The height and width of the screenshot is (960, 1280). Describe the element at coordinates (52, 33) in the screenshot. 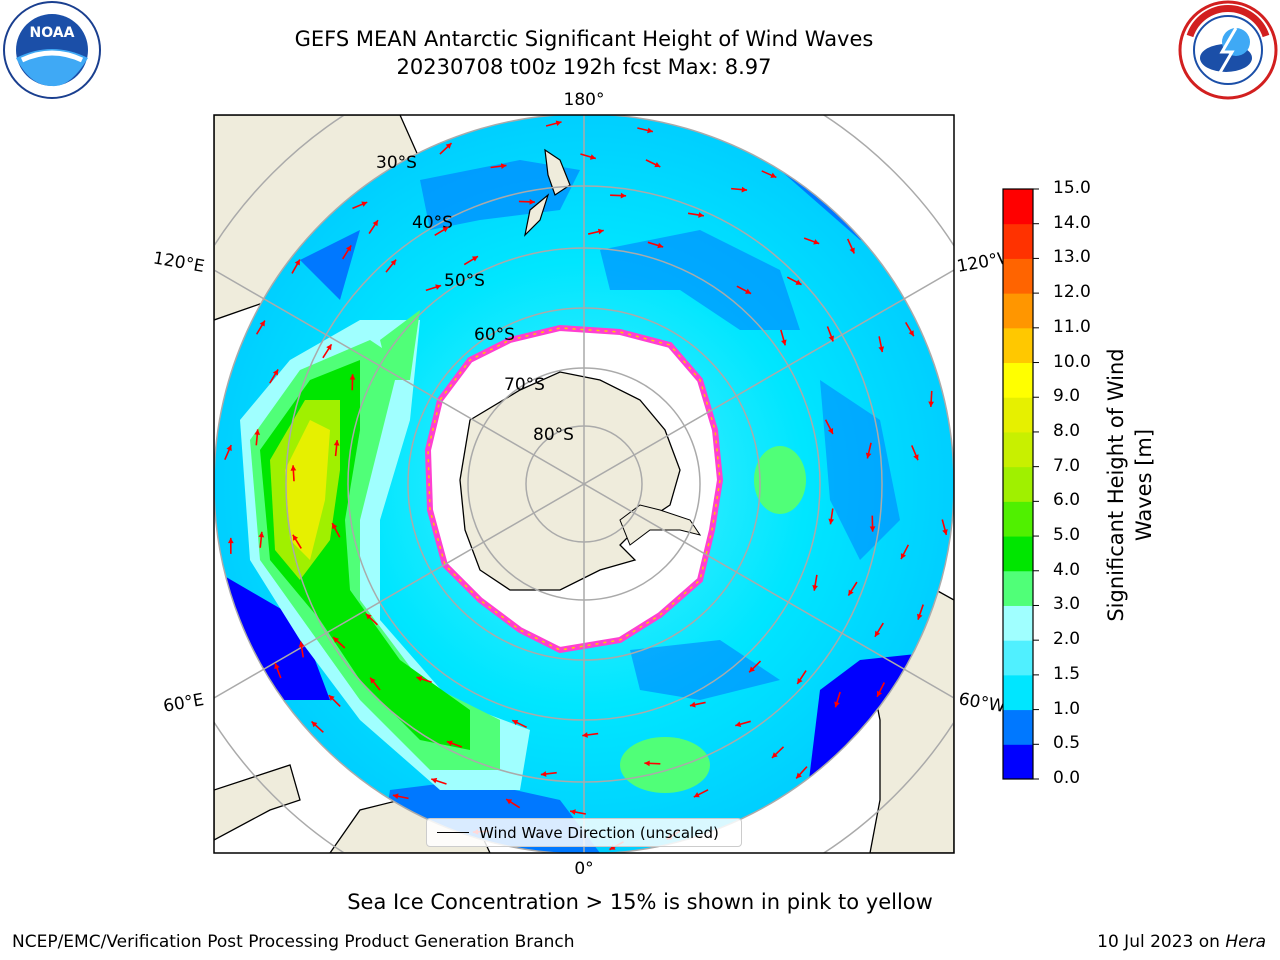

I see `noaa-logo-text: NOAA` at that location.